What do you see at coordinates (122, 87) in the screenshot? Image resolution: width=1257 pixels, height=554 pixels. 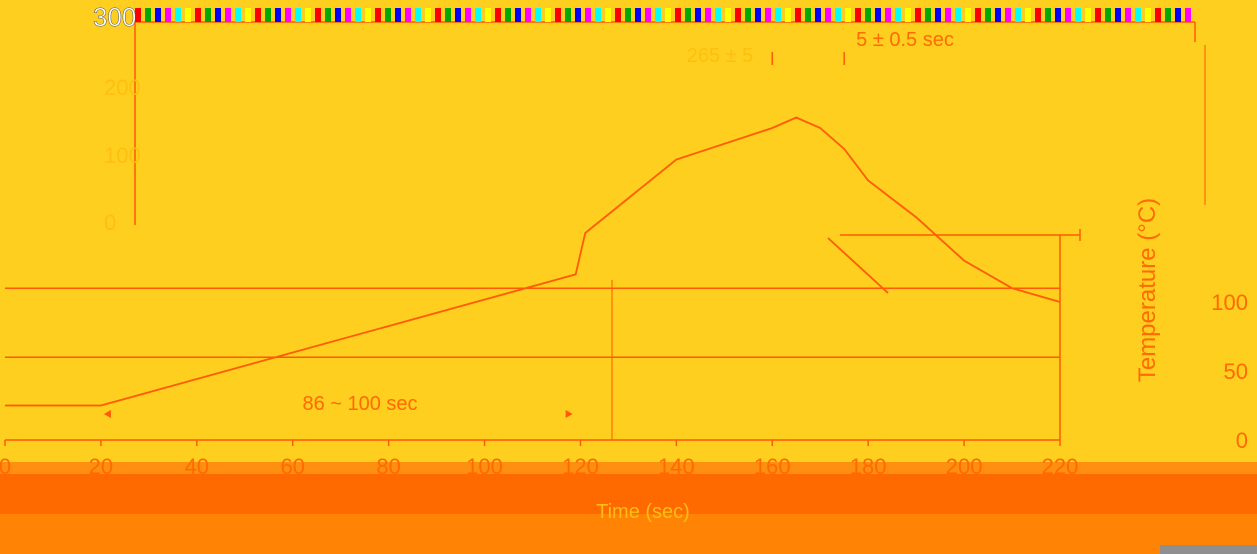 I see `upper-tick-label: 200` at bounding box center [122, 87].